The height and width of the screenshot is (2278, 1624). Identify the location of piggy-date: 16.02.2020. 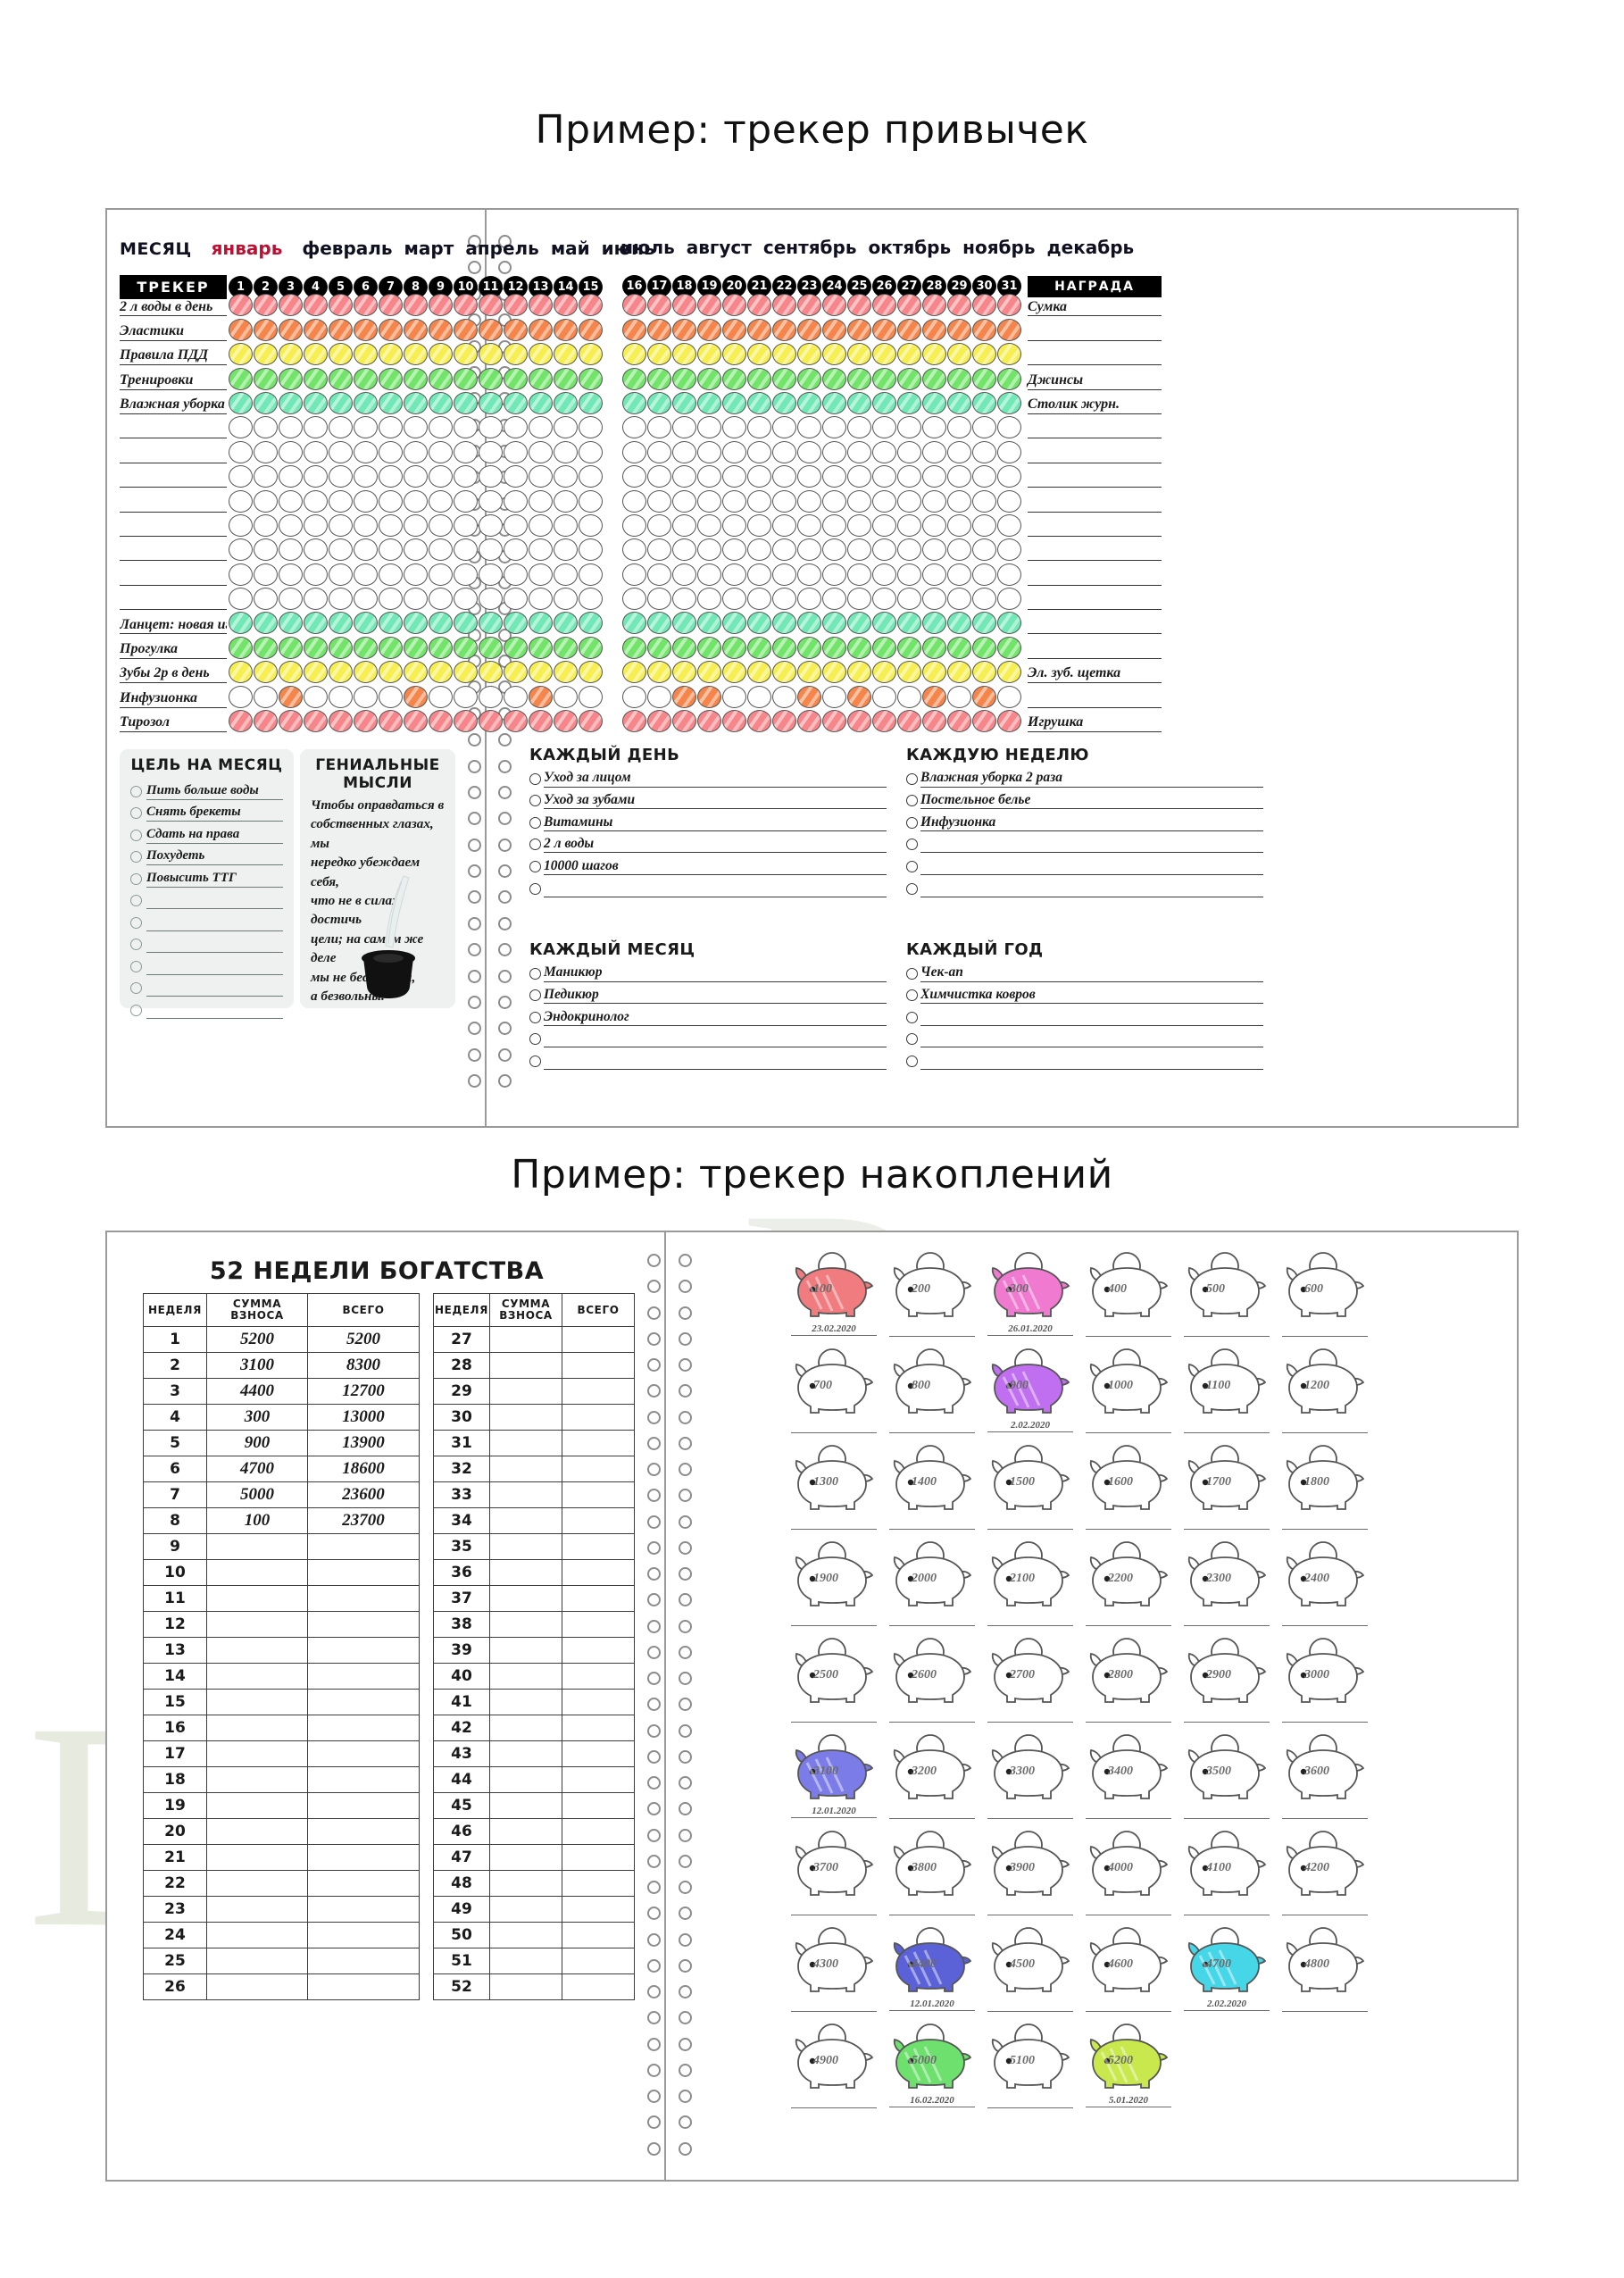
(932, 2101).